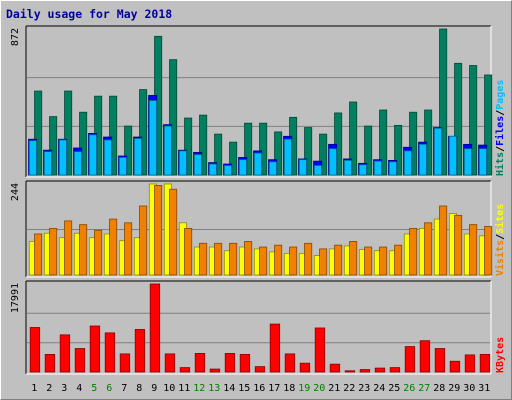  Describe the element at coordinates (439, 388) in the screenshot. I see `x-tick-label: 28` at that location.